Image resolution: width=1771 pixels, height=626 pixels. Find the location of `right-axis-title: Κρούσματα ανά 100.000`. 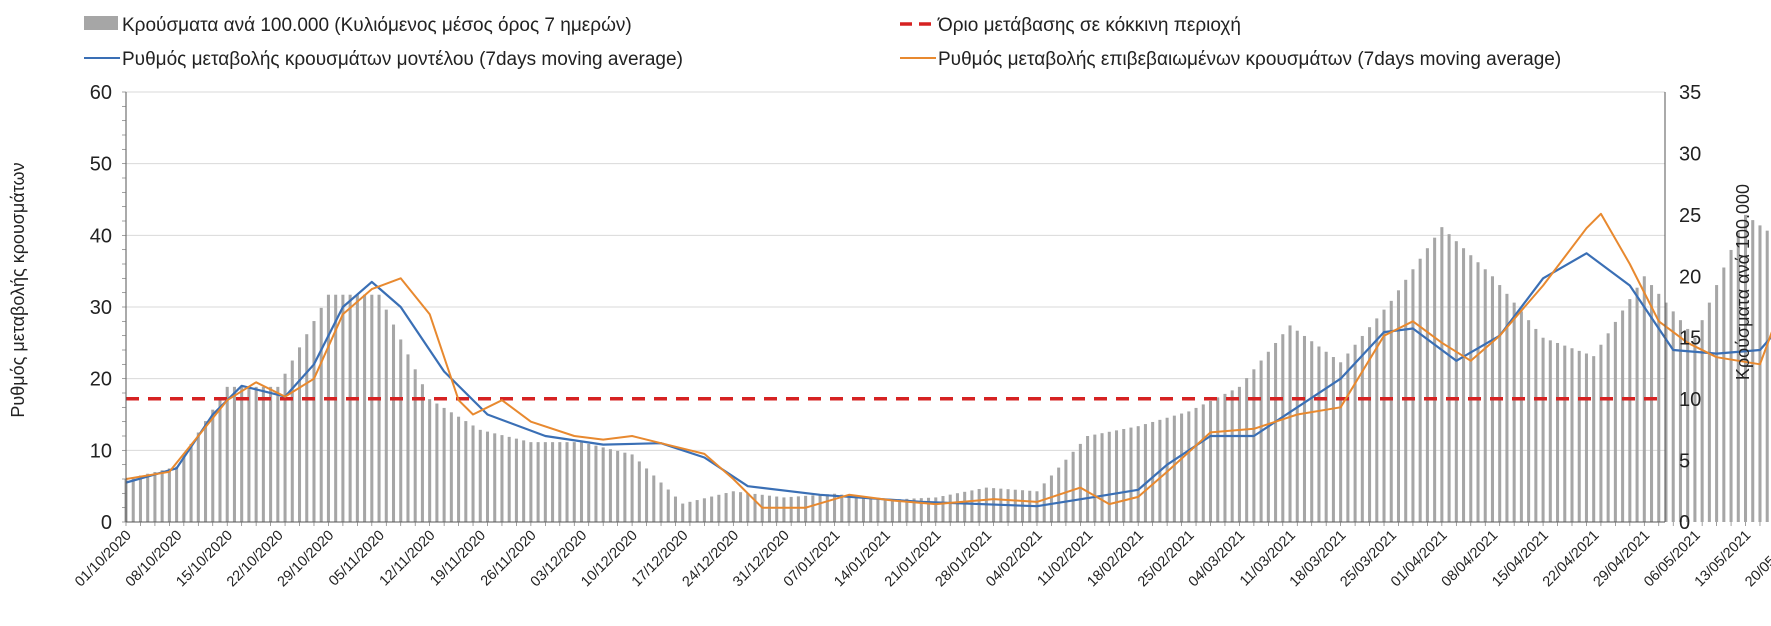

right-axis-title: Κρούσματα ανά 100.000 is located at coordinates (1743, 282).